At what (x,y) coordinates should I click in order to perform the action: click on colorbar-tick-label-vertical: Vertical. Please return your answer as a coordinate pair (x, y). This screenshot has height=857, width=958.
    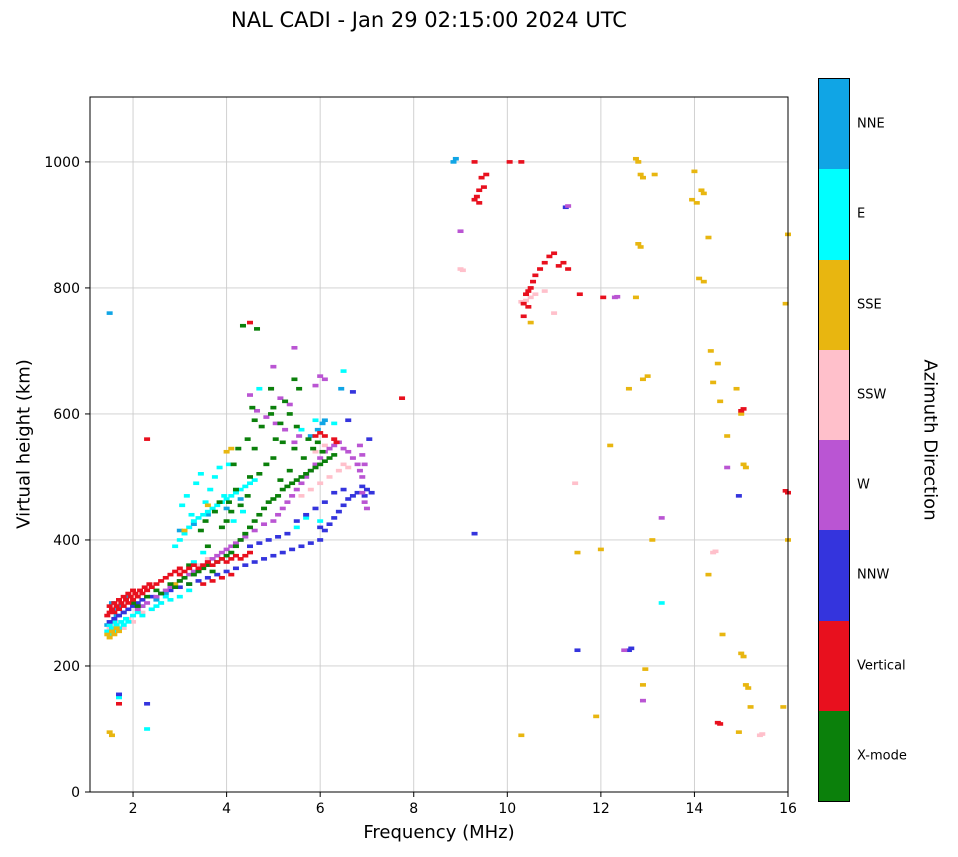
    Looking at the image, I should click on (881, 666).